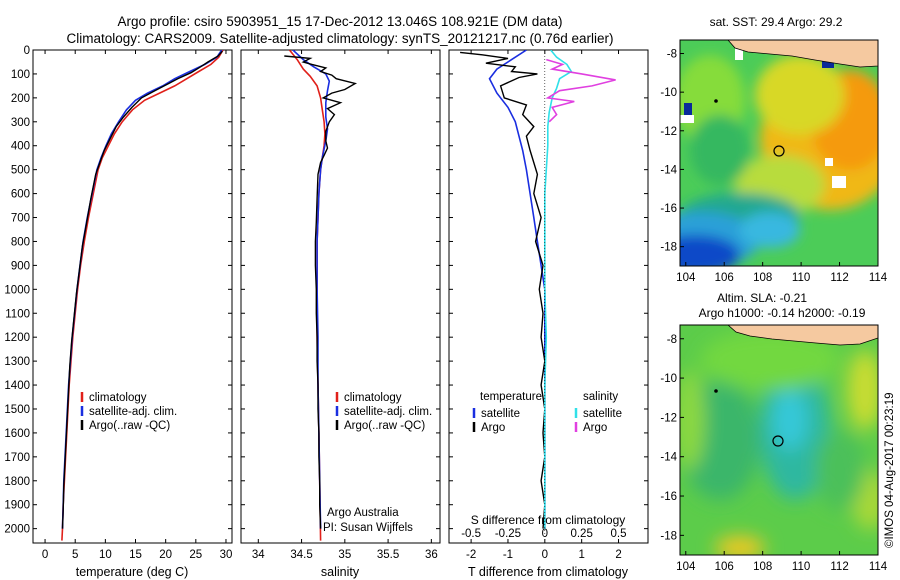 The image size is (900, 580). Describe the element at coordinates (17, 434) in the screenshot. I see `depth-tick-label: 1600` at that location.